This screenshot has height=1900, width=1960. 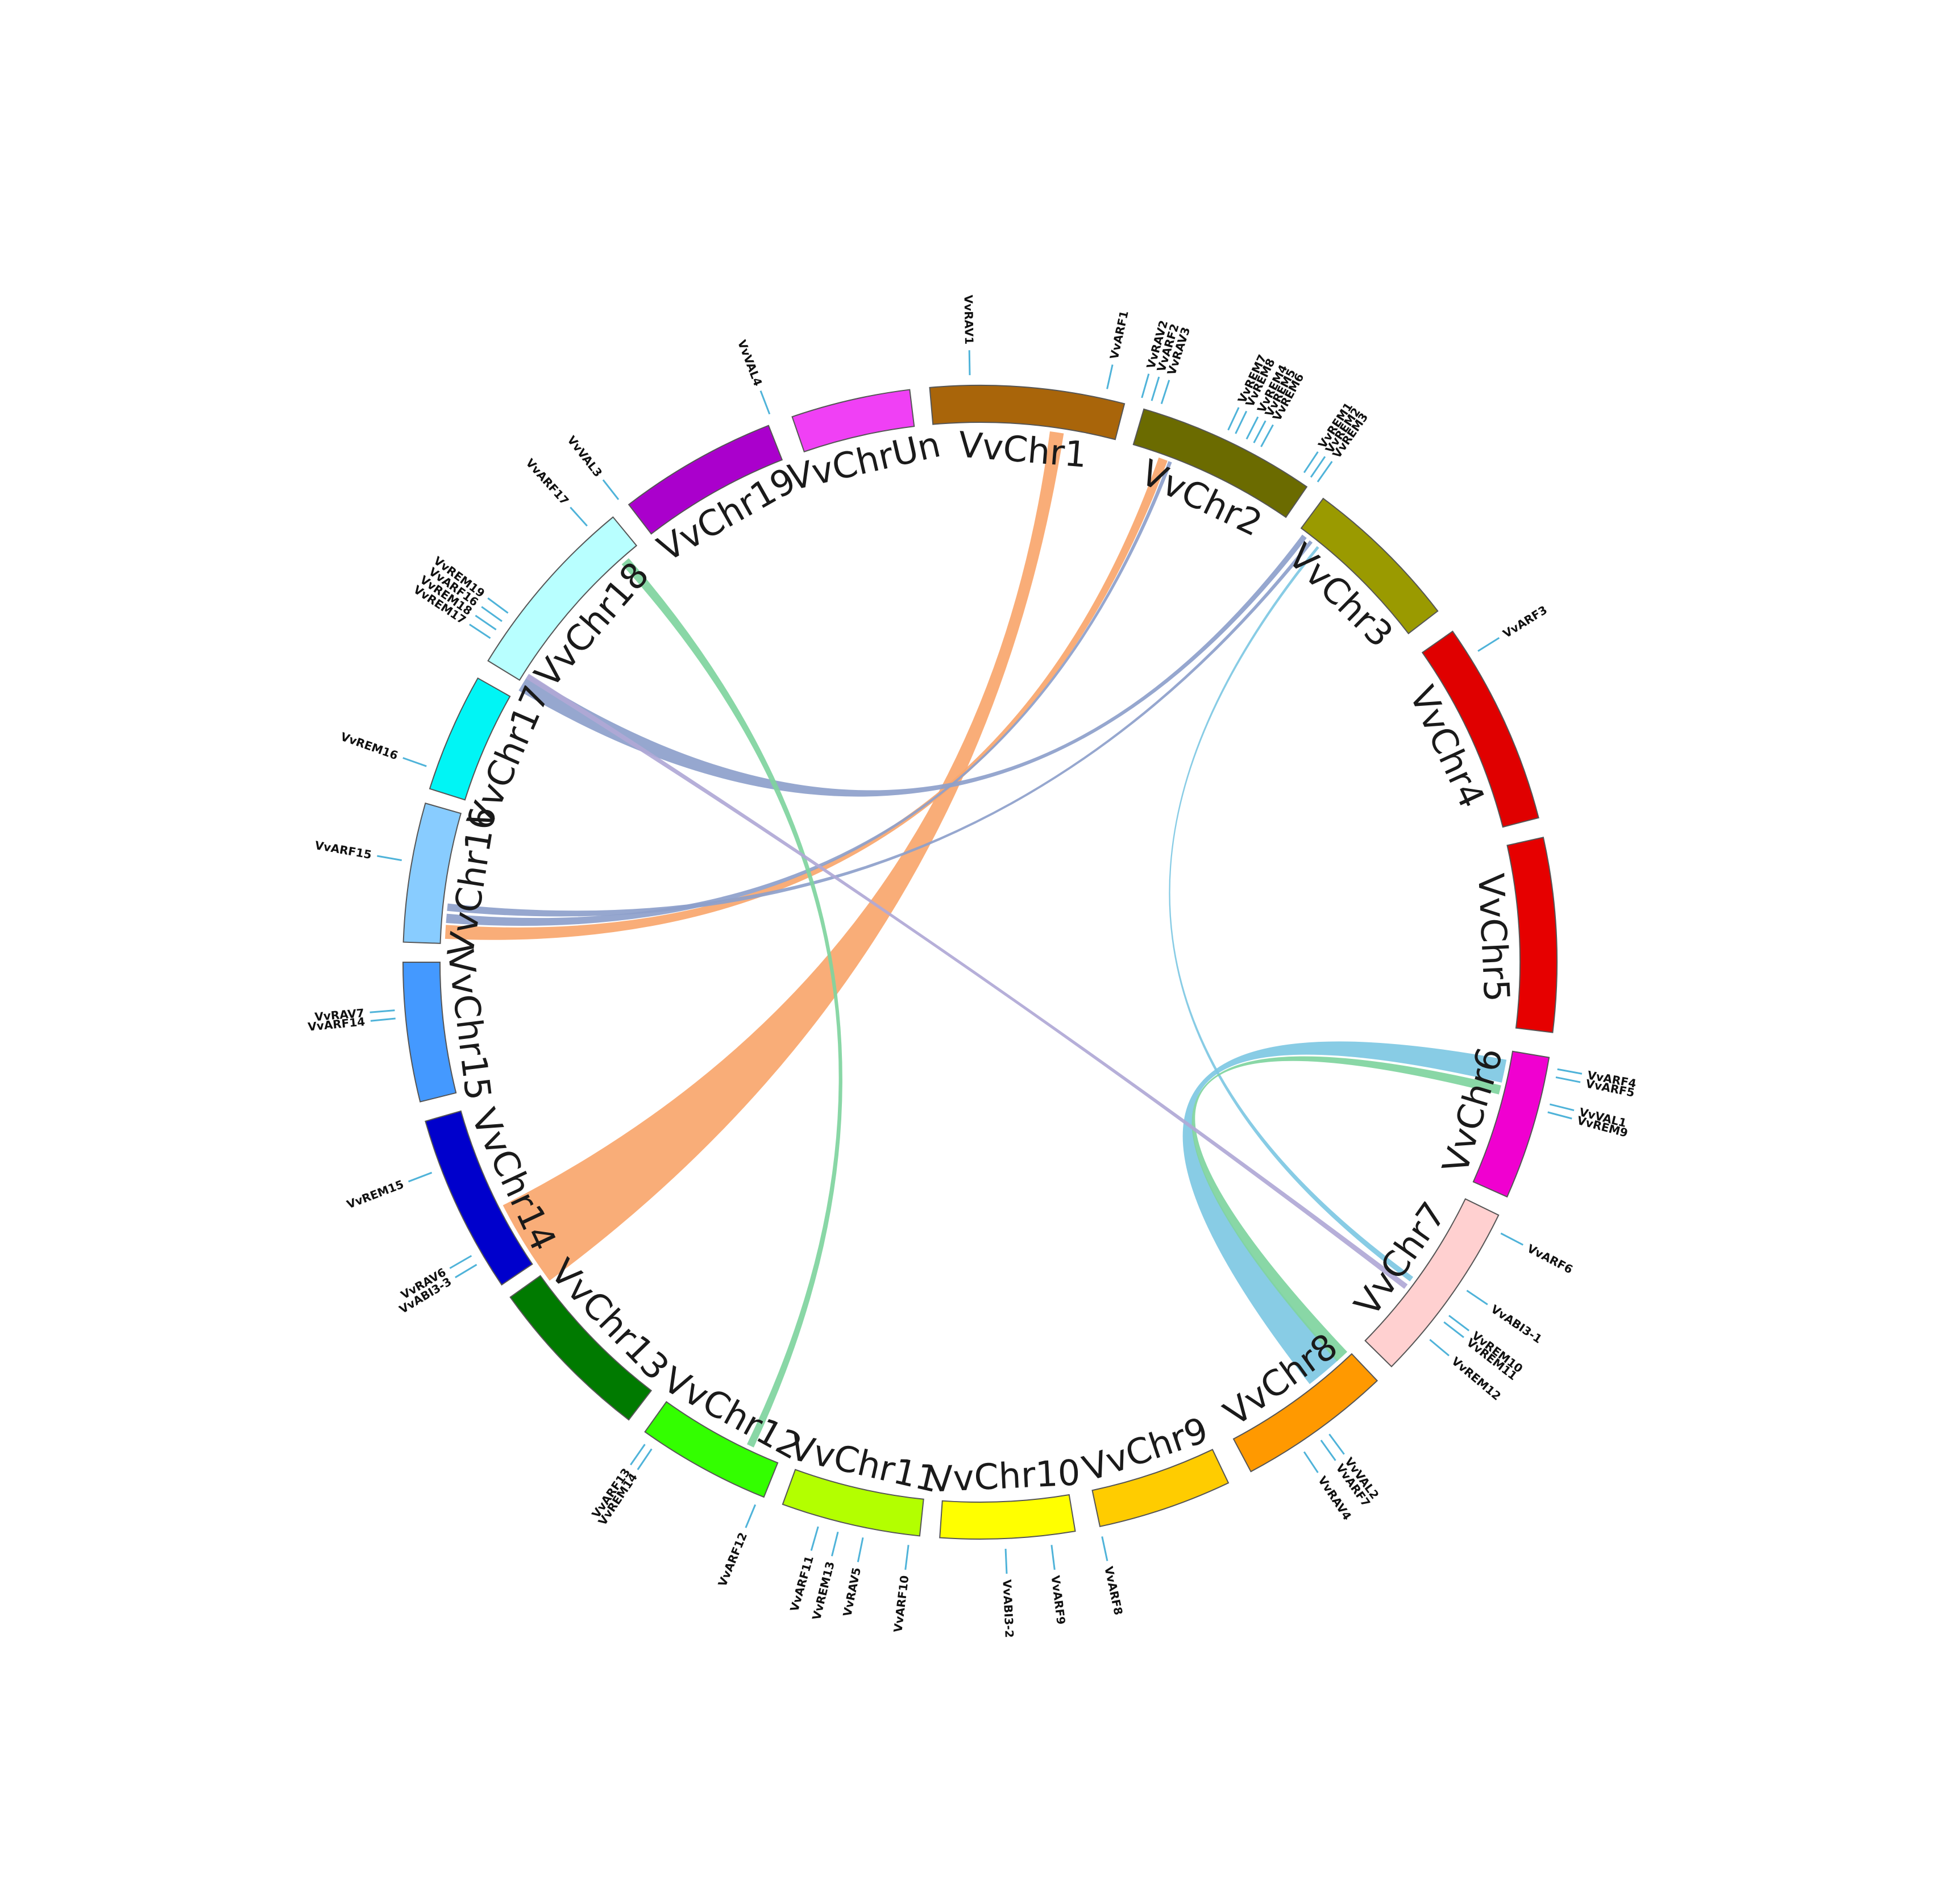 I want to click on chromosome-vvchr14, so click(x=479, y=1198).